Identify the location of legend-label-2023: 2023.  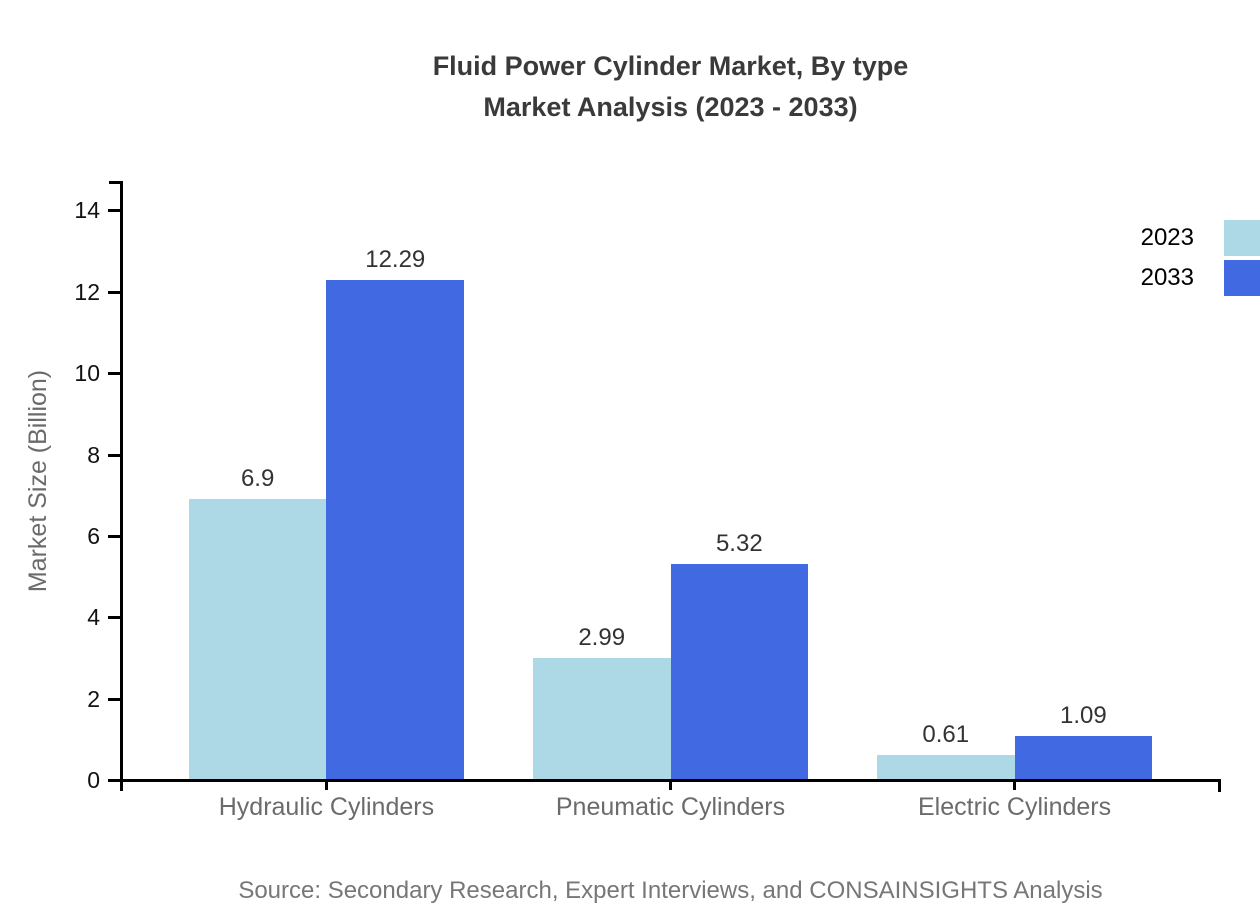
(1167, 237).